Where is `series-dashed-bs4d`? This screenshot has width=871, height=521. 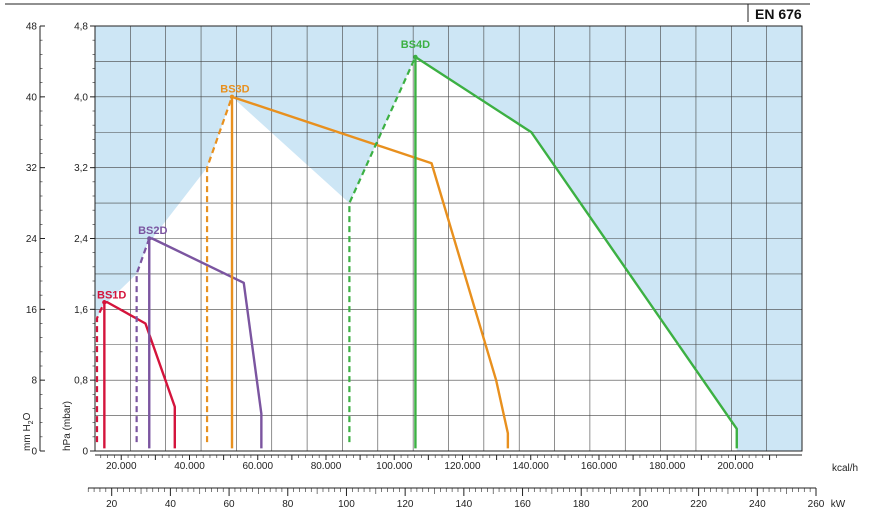 series-dashed-bs4d is located at coordinates (382, 249).